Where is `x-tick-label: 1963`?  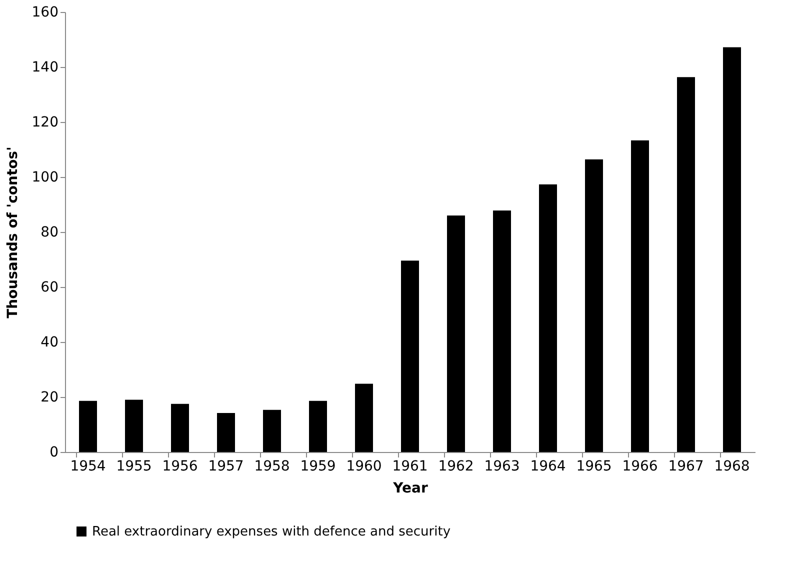 x-tick-label: 1963 is located at coordinates (502, 466).